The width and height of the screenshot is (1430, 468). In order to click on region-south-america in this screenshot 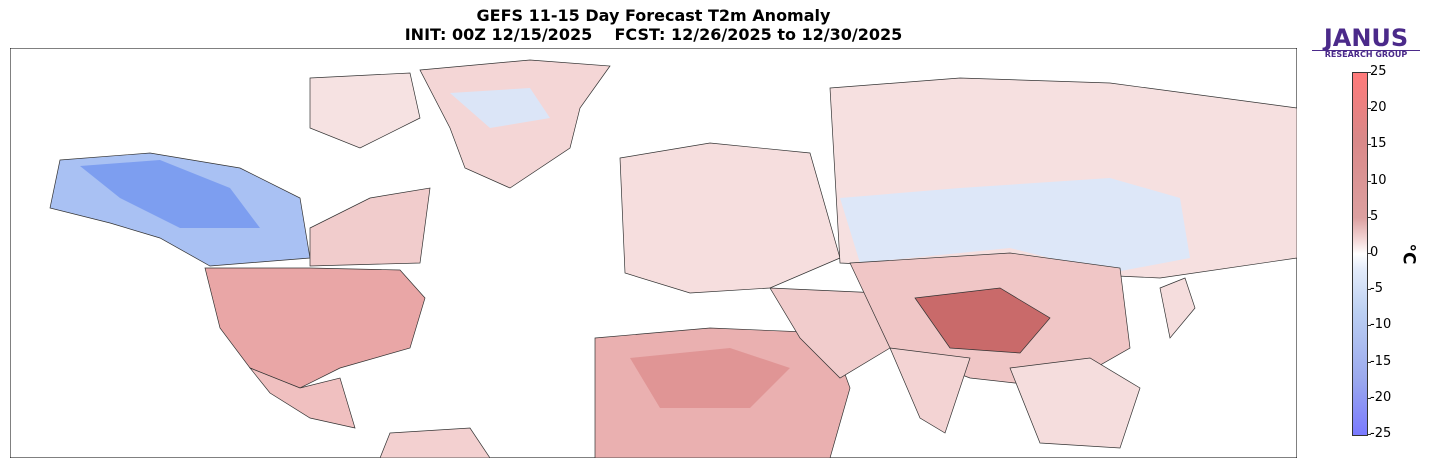, I will do `click(435, 442)`.